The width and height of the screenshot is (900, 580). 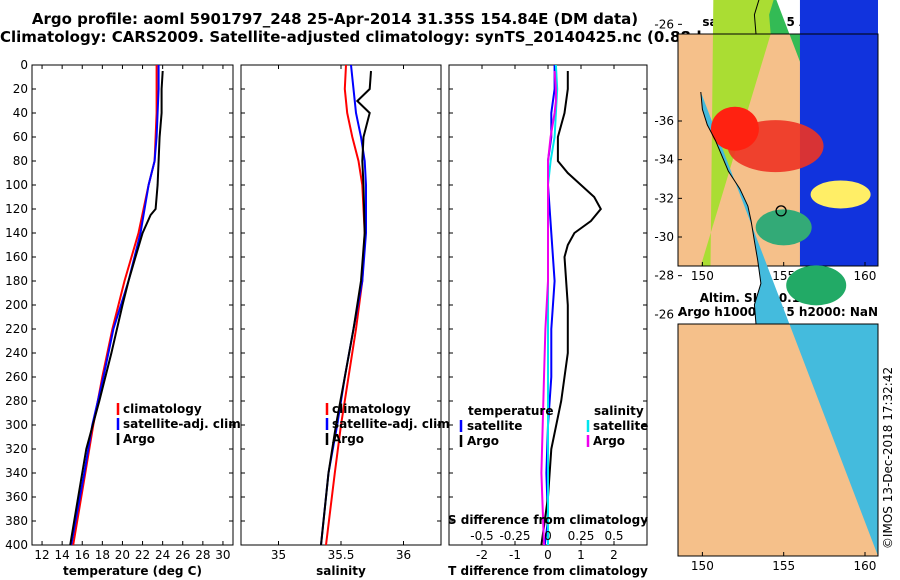 I want to click on lat-tick-label: -30, so click(x=664, y=237).